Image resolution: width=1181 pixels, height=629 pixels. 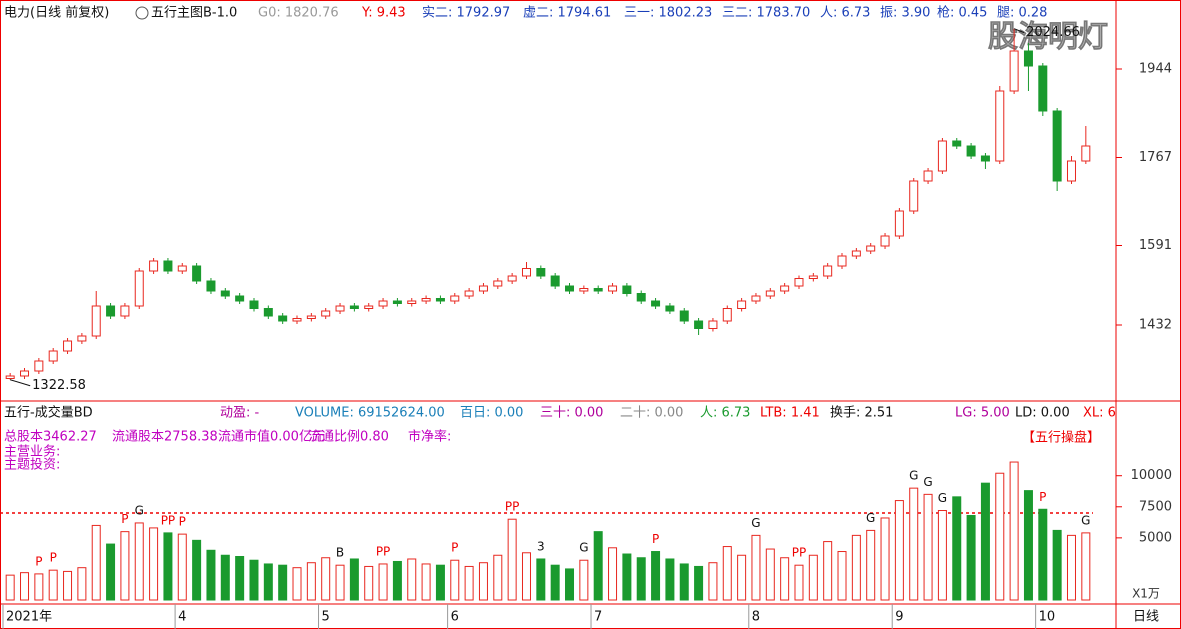 What do you see at coordinates (194, 13) in the screenshot?
I see `indicator-name: 五行主图B-1.0` at bounding box center [194, 13].